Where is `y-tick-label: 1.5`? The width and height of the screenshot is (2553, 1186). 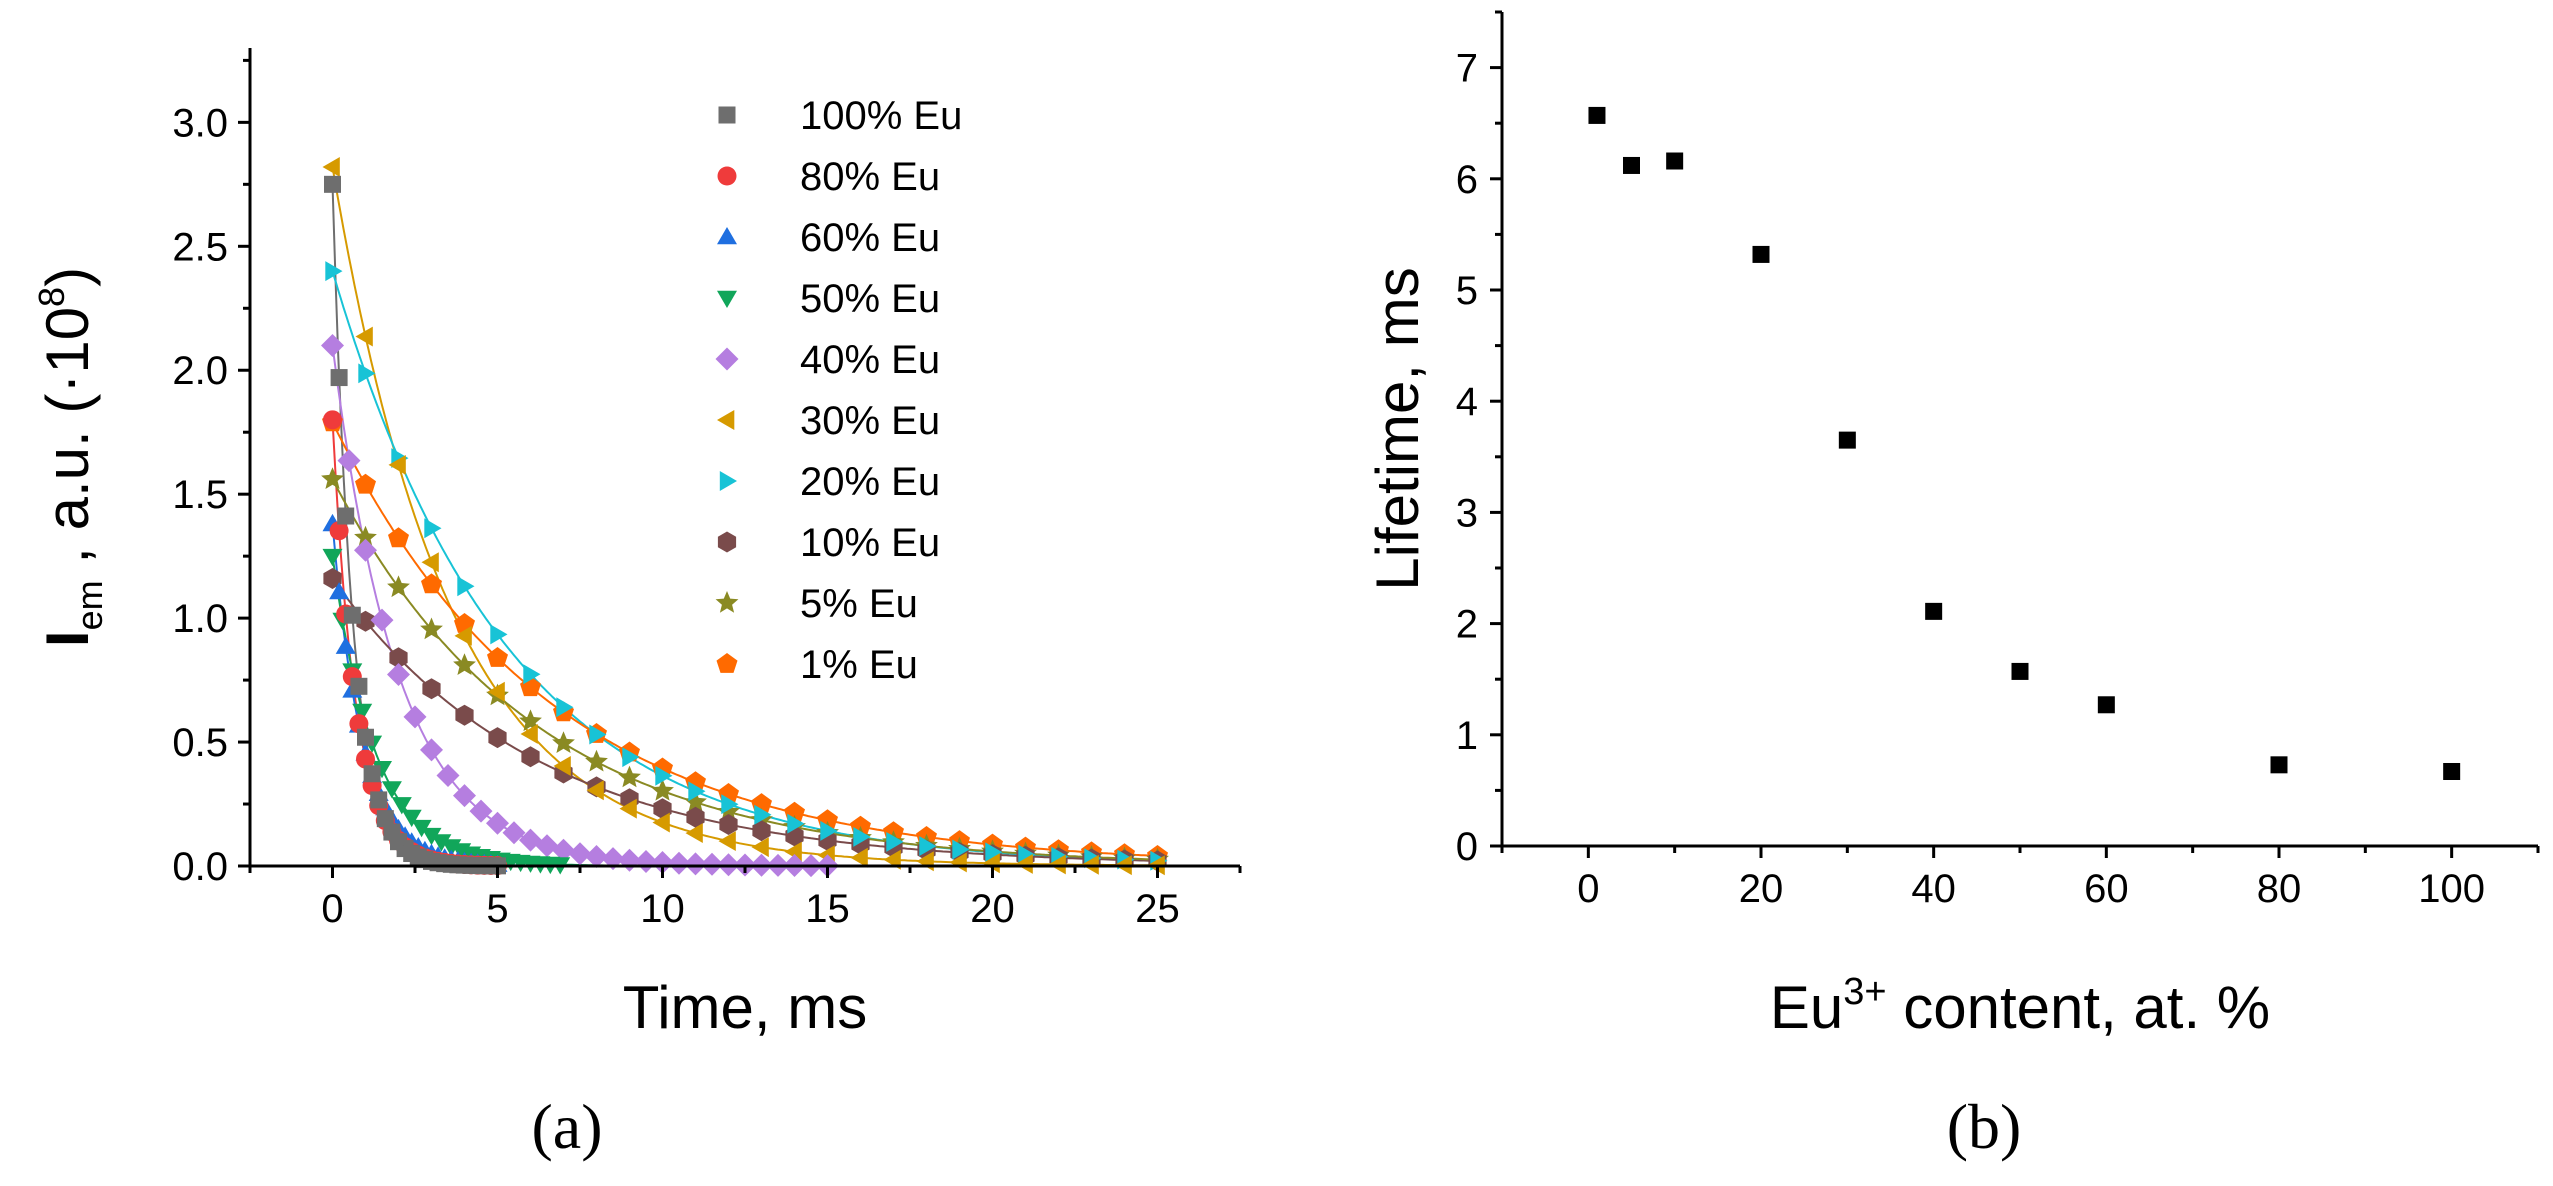 y-tick-label: 1.5 is located at coordinates (200, 495).